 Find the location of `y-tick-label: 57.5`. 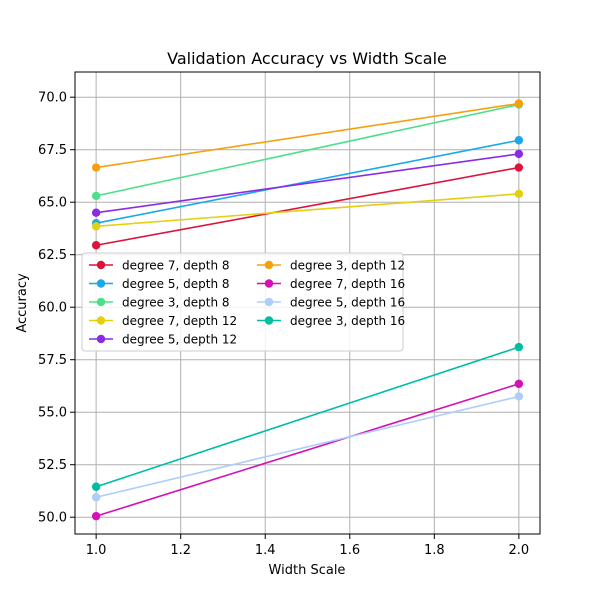

y-tick-label: 57.5 is located at coordinates (52, 360).